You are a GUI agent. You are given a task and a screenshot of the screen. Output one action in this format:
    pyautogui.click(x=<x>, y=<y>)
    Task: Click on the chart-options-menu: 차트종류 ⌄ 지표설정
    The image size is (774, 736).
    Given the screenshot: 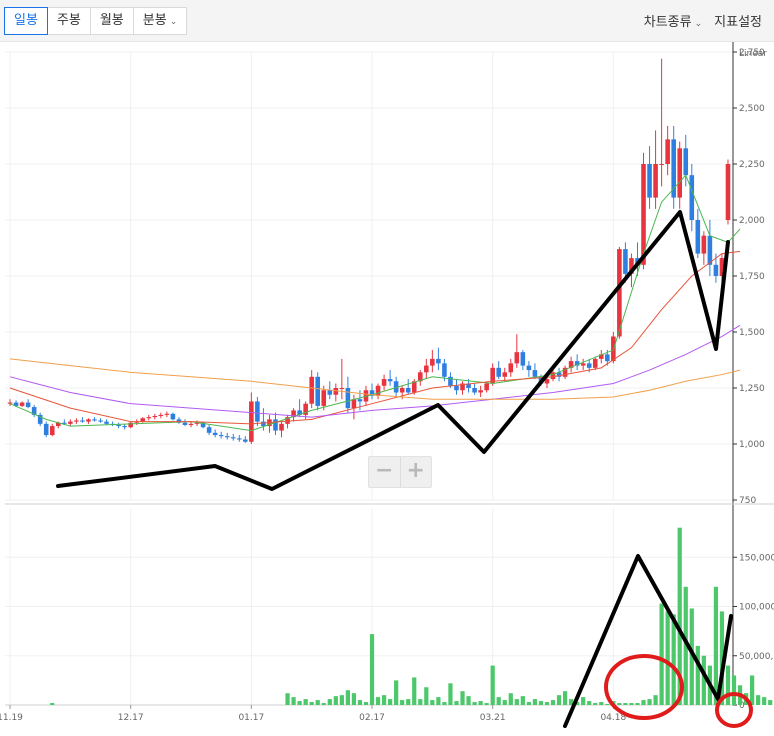 What is the action you would take?
    pyautogui.click(x=709, y=20)
    